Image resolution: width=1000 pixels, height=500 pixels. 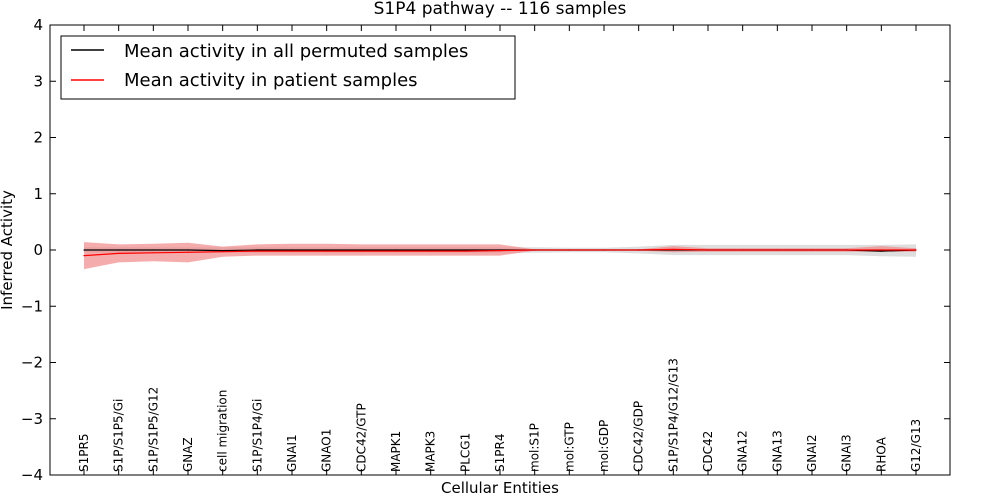 I want to click on y-tick-label: 3, so click(x=38, y=81).